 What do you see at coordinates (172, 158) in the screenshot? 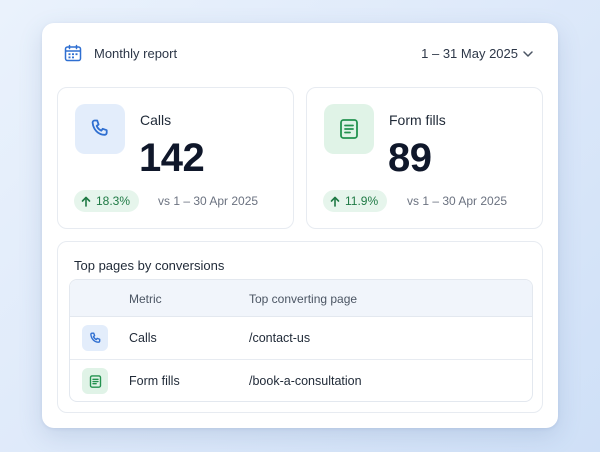
I see `calls-value: 142` at bounding box center [172, 158].